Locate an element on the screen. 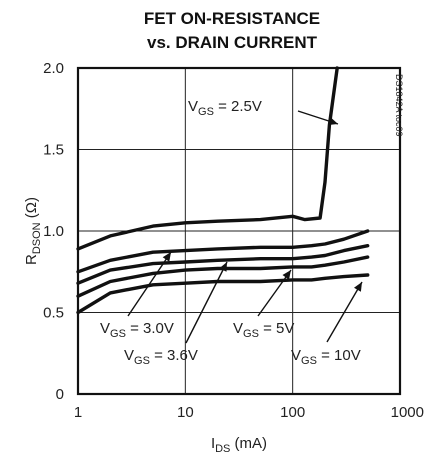 Image resolution: width=425 pixels, height=460 pixels. x-axis-ticks: 1 10 100 1000 is located at coordinates (249, 412).